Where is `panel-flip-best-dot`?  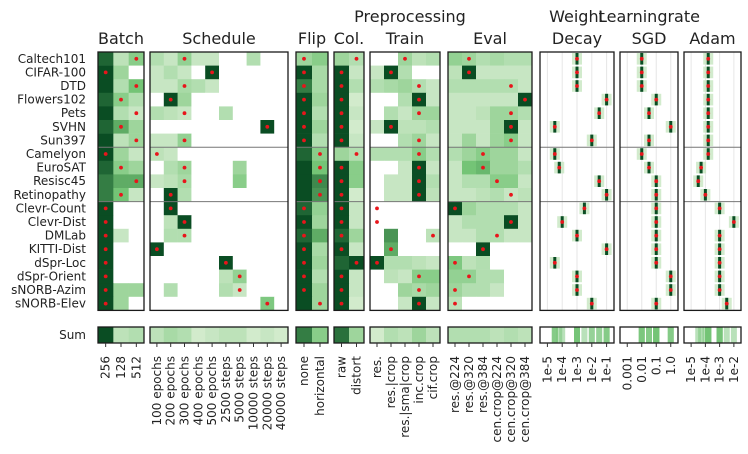
panel-flip-best-dot is located at coordinates (304, 126).